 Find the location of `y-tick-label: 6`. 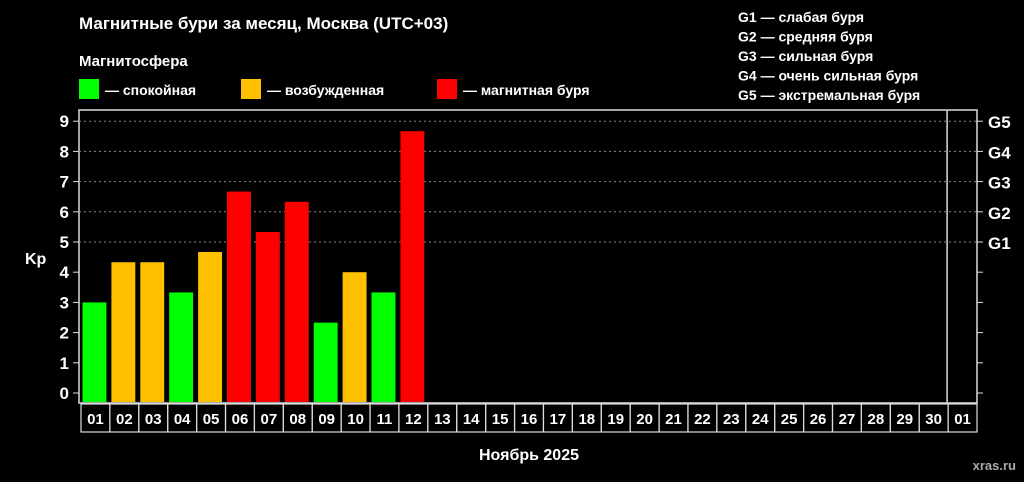

y-tick-label: 6 is located at coordinates (64, 212).